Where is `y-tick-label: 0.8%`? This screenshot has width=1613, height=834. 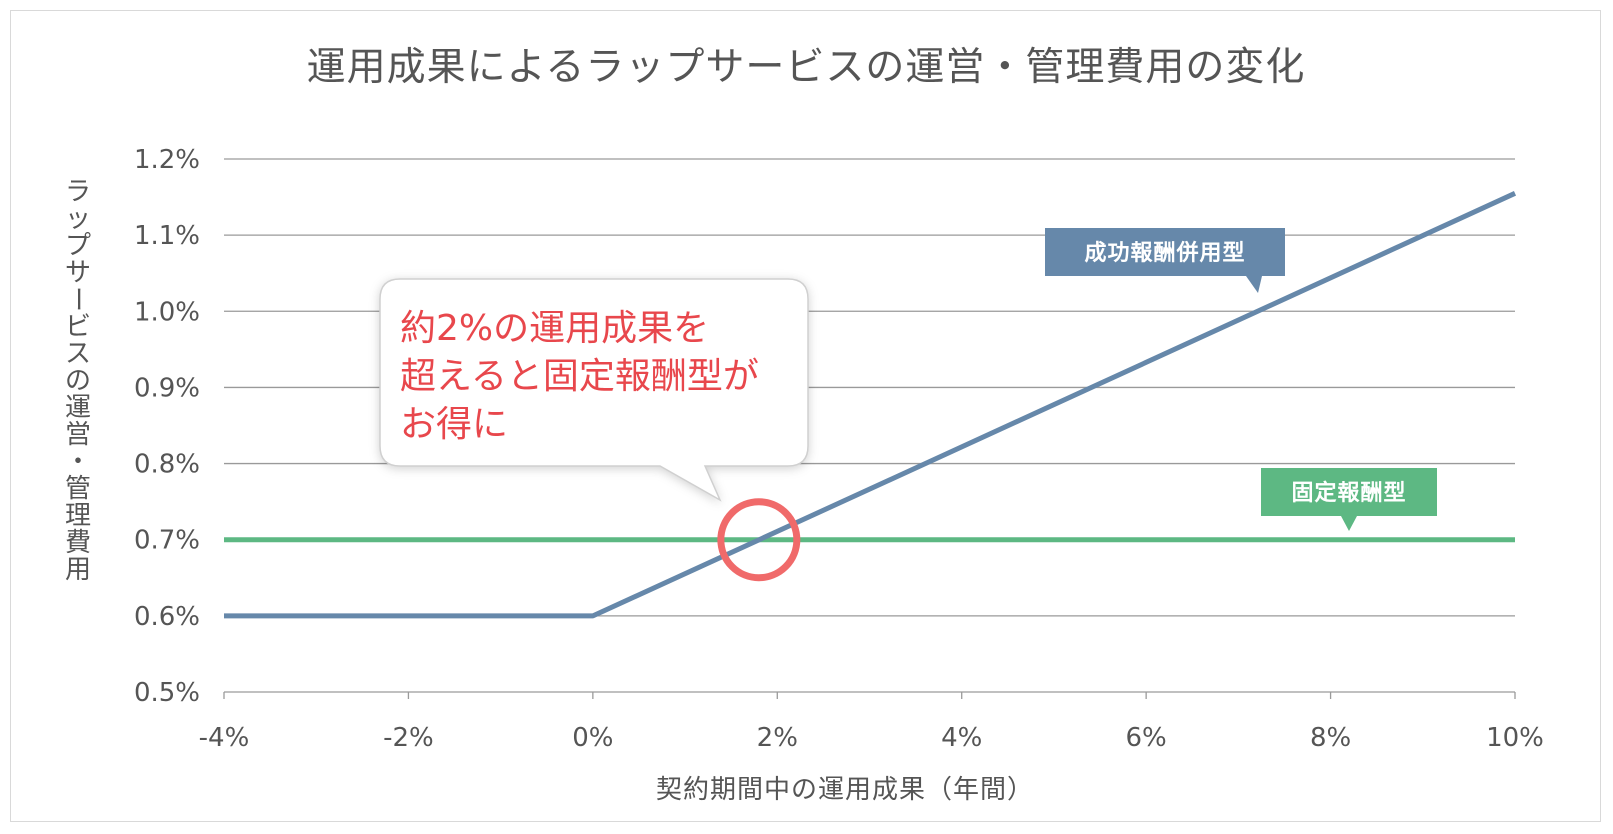 y-tick-label: 0.8% is located at coordinates (167, 465).